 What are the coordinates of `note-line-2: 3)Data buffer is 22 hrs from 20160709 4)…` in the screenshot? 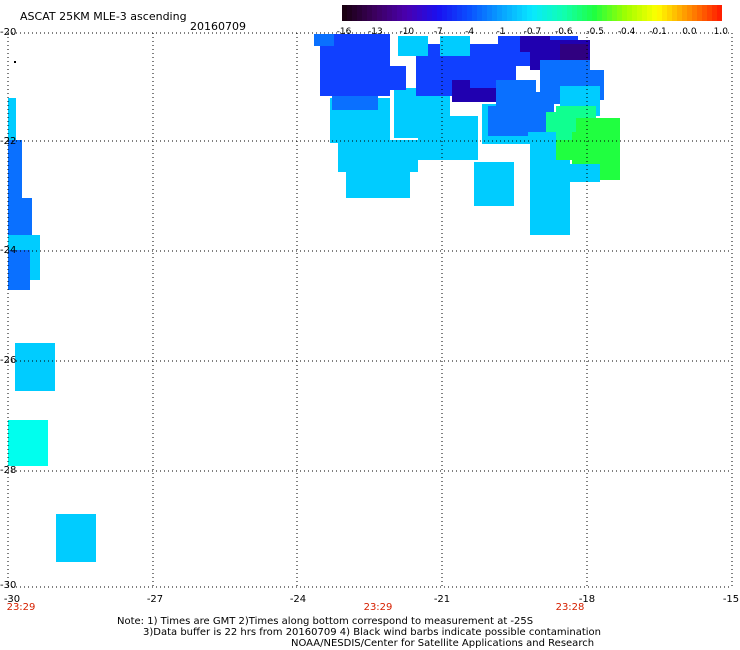 It's located at (372, 632).